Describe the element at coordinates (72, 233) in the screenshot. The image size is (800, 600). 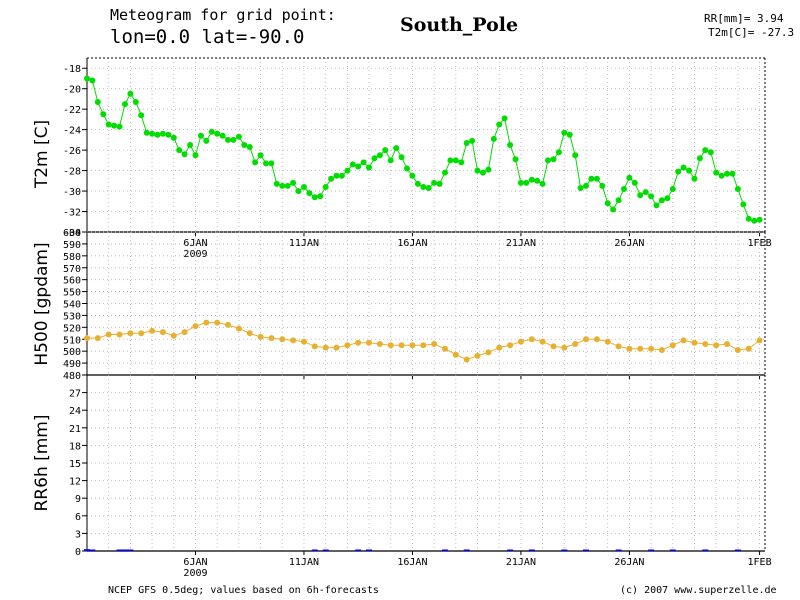
I see `y-tick-label: -34` at that location.